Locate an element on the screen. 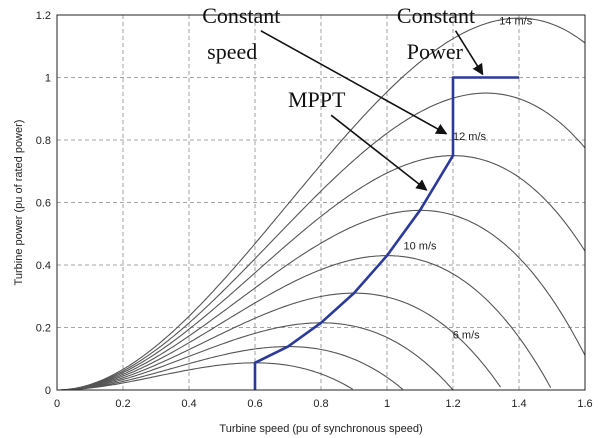 This screenshot has height=438, width=610. y-axis-label: Turbine power (pu of rated power) is located at coordinates (19, 203).